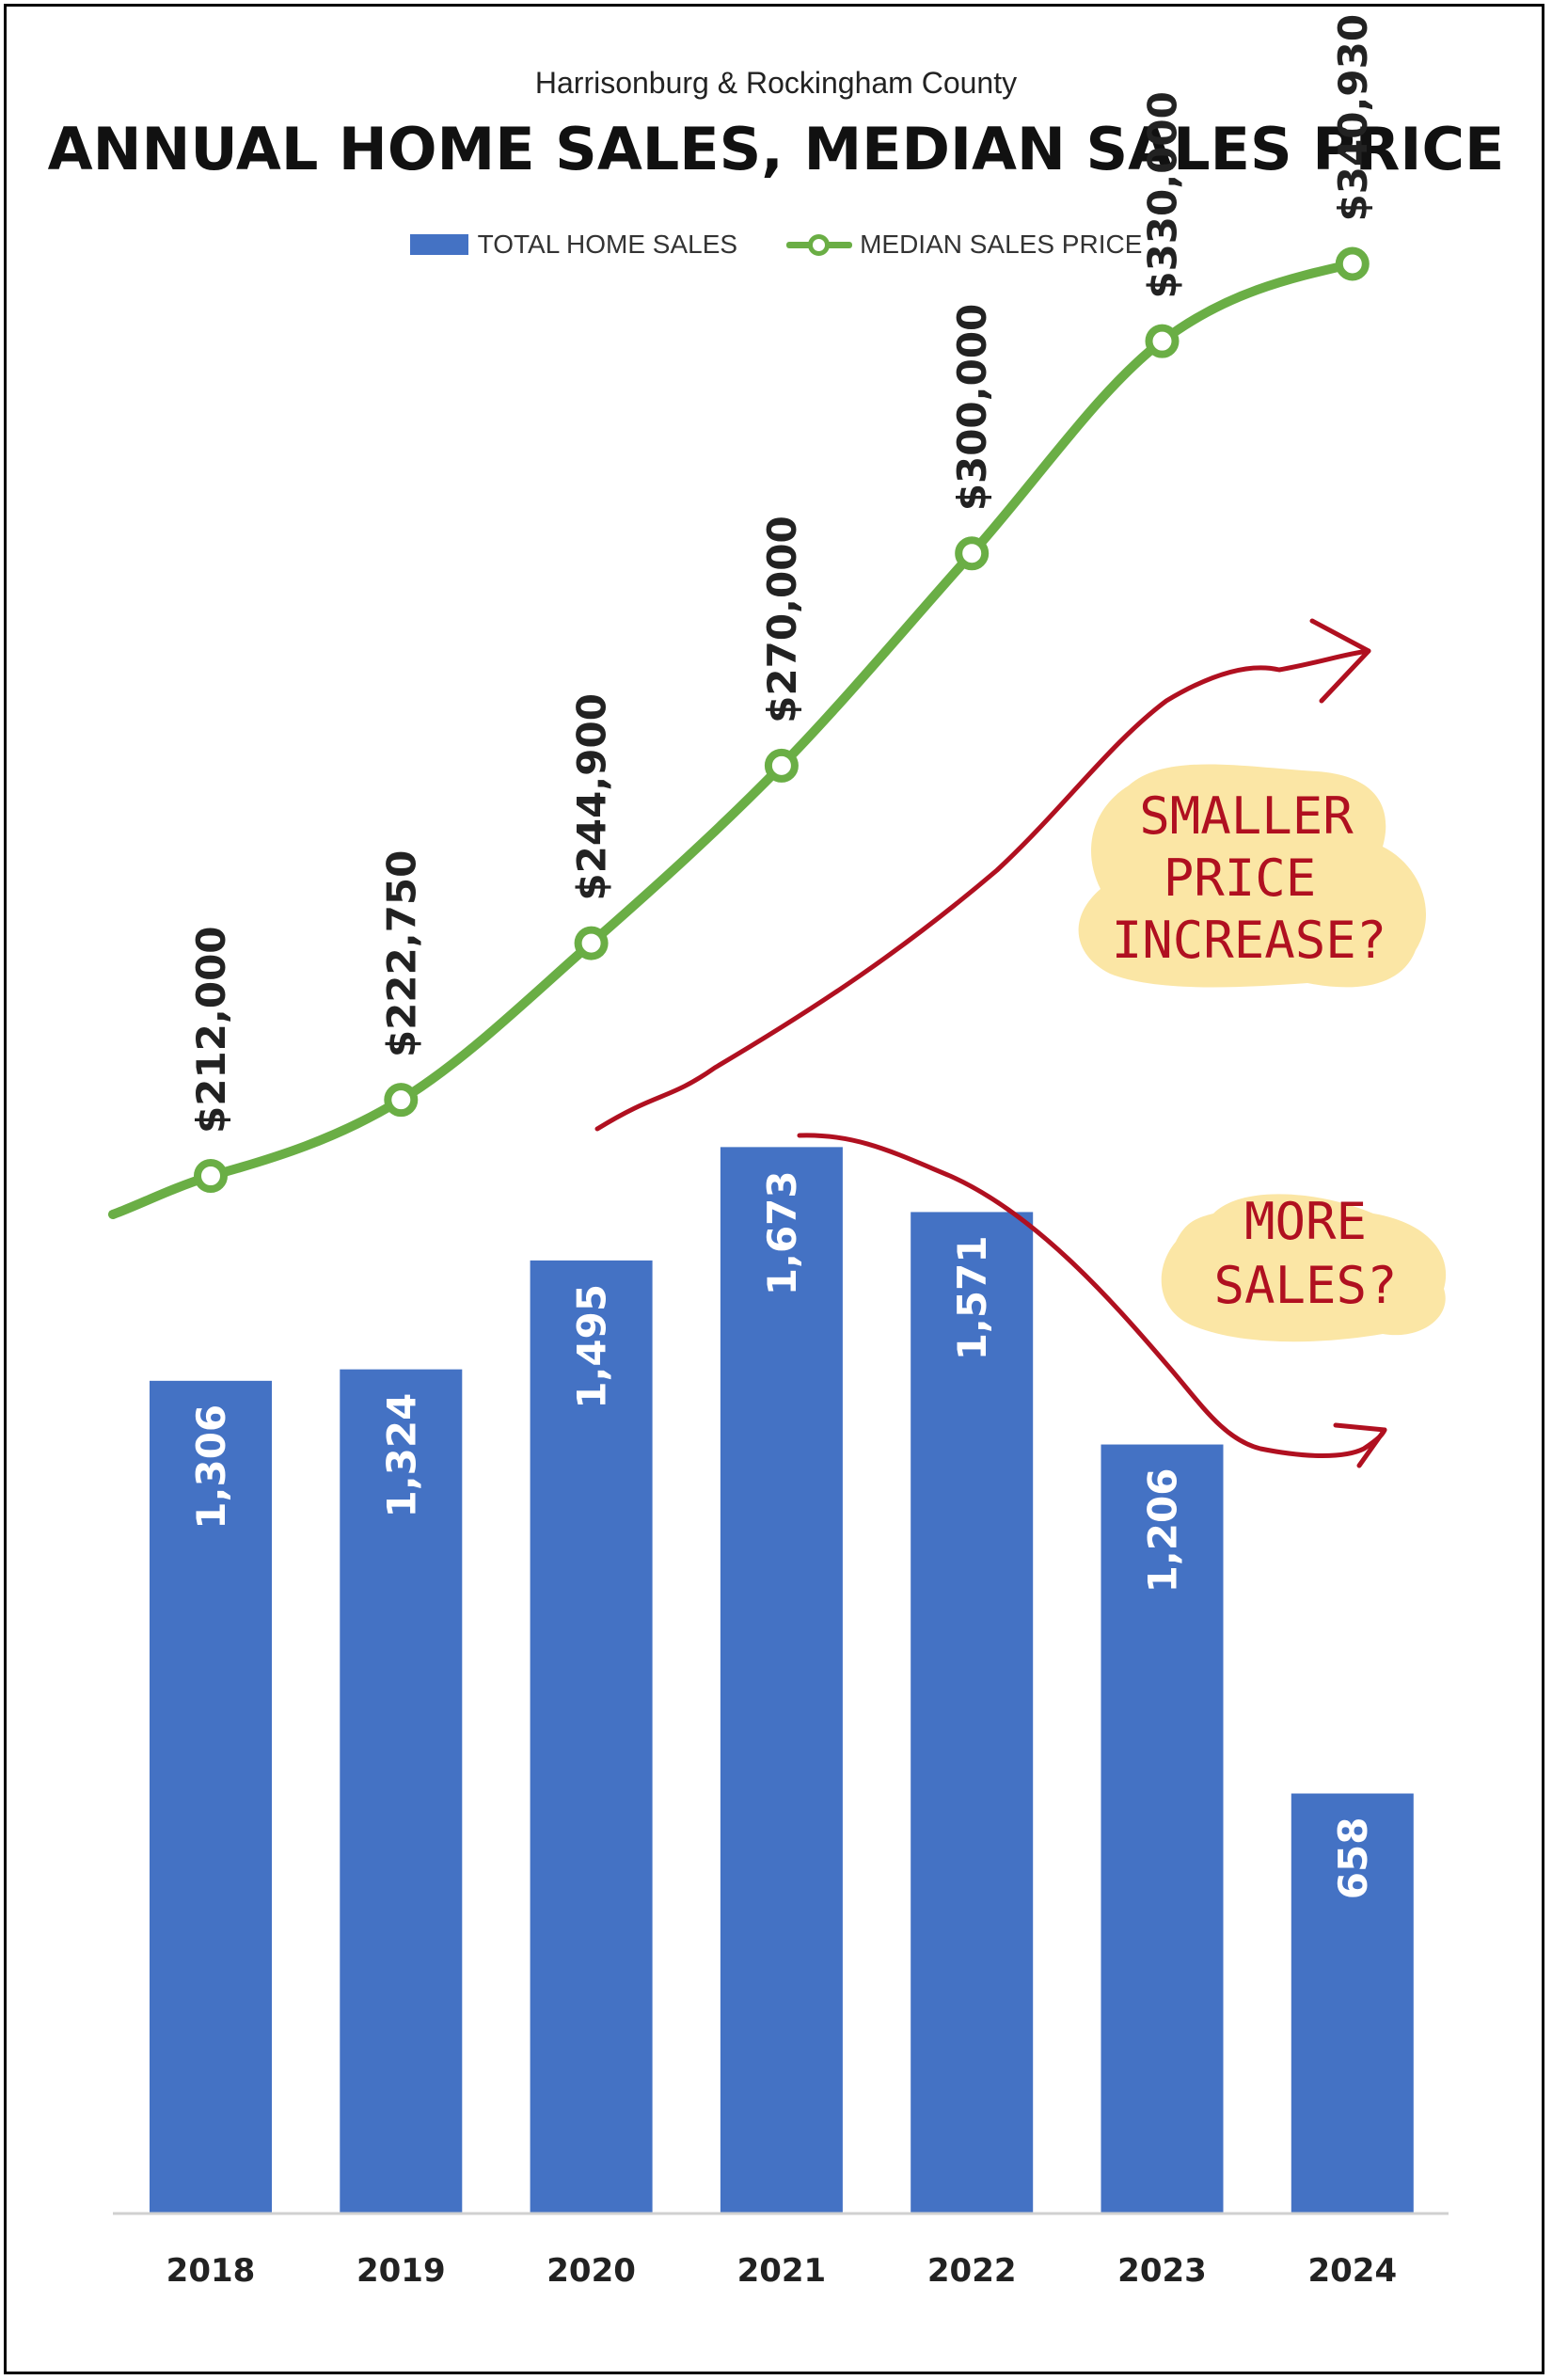 The width and height of the screenshot is (1552, 2380). What do you see at coordinates (782, 2271) in the screenshot?
I see `x-tick-label-2021: 2021` at bounding box center [782, 2271].